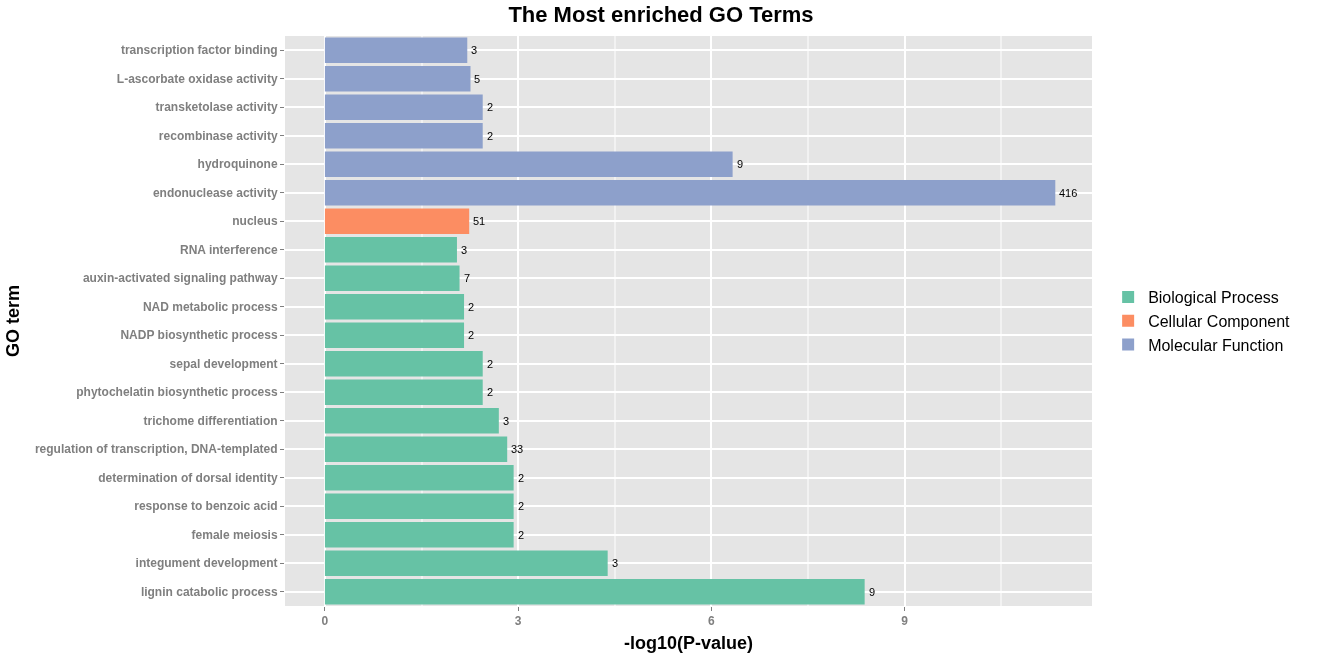  Describe the element at coordinates (177, 392) in the screenshot. I see `y-tick-label: phytochelatin biosynthetic process` at that location.